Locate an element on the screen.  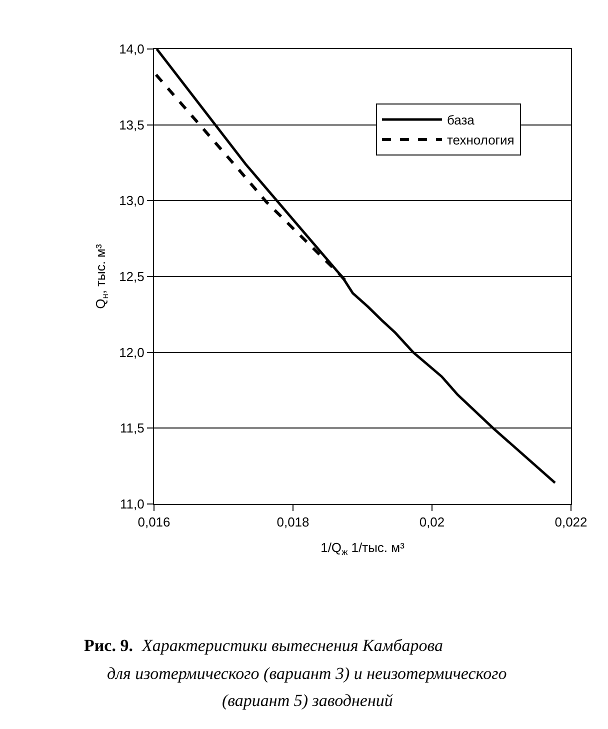
text: Характеристики вытеснения Камбарова is located at coordinates (292, 645).